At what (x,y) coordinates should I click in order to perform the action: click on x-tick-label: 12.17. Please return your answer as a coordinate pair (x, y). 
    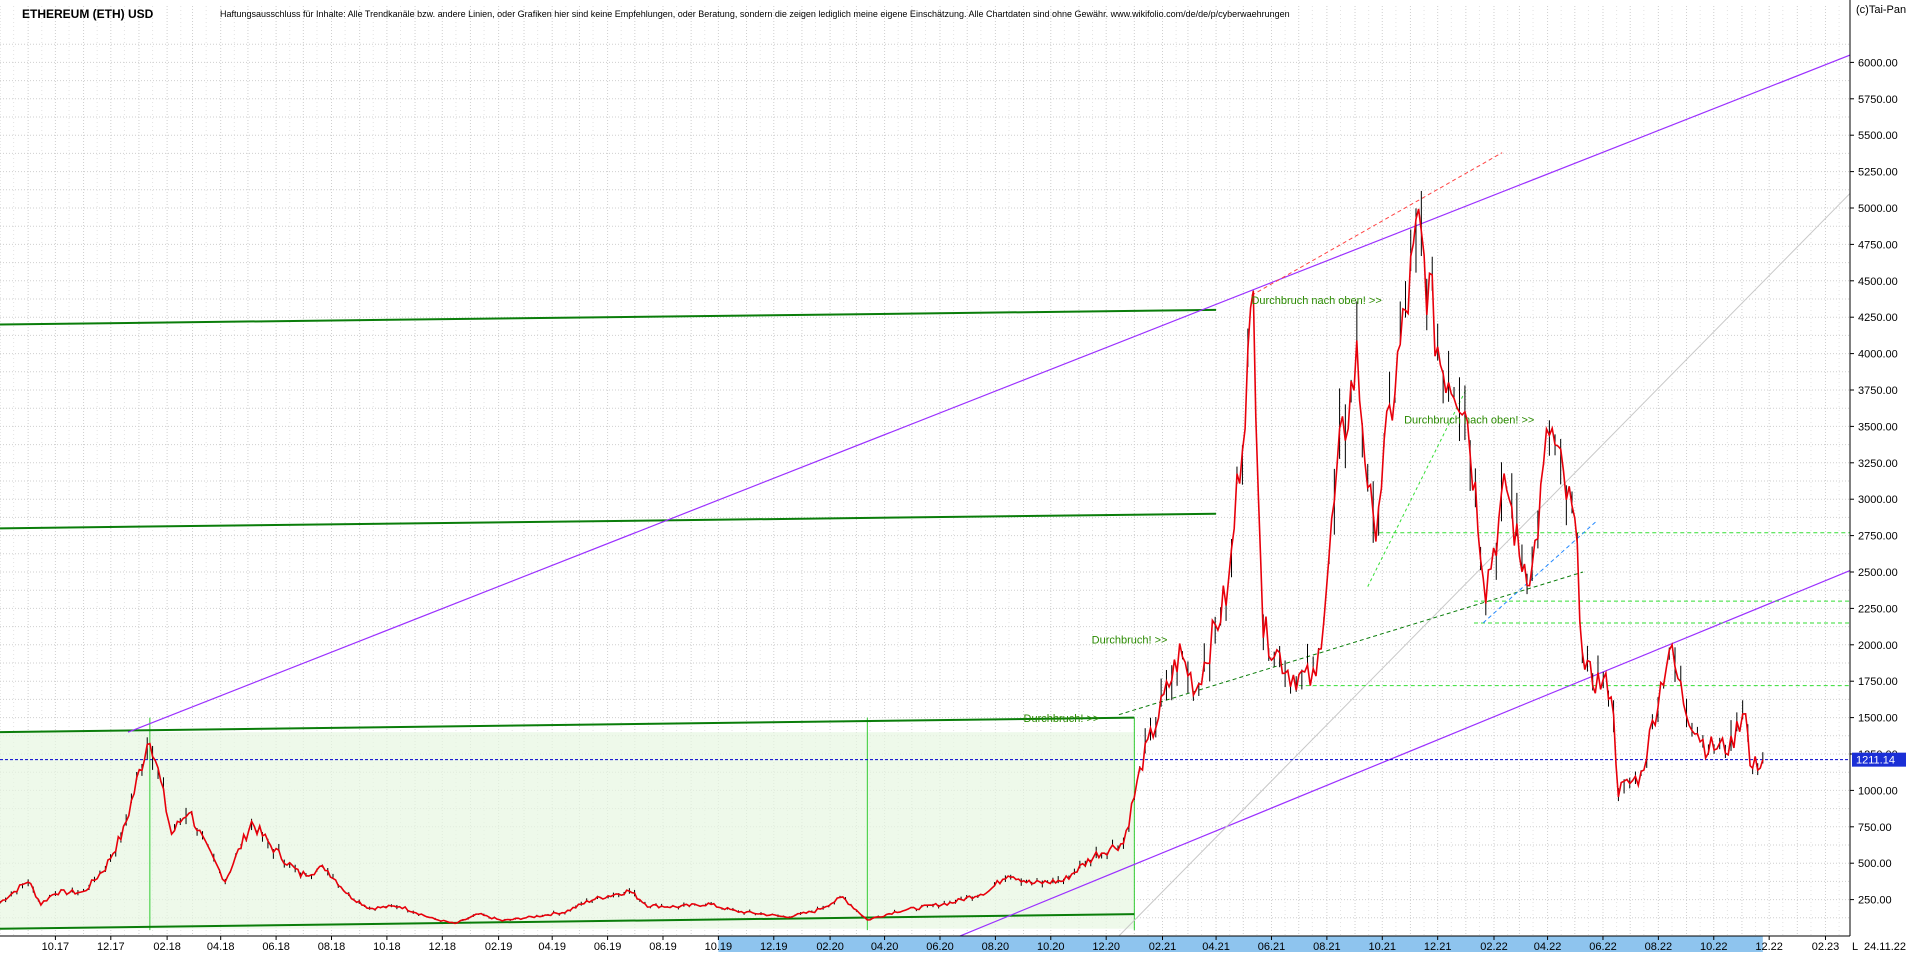
    Looking at the image, I should click on (111, 946).